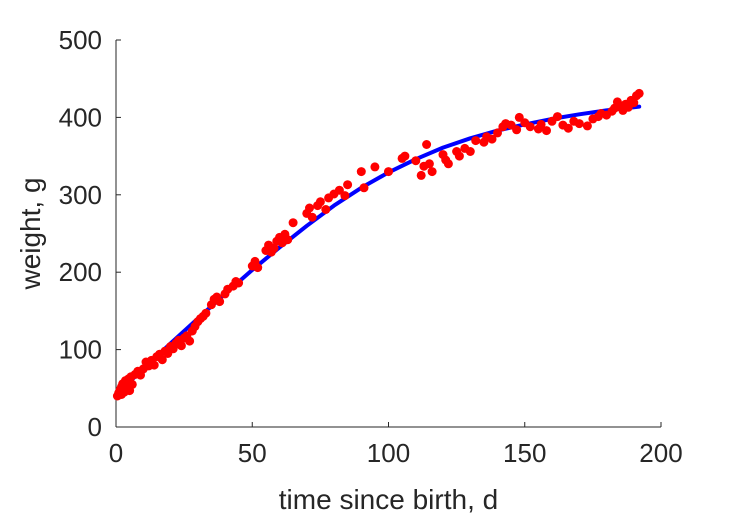 This screenshot has width=729, height=521. I want to click on x-tick-label: 0, so click(116, 453).